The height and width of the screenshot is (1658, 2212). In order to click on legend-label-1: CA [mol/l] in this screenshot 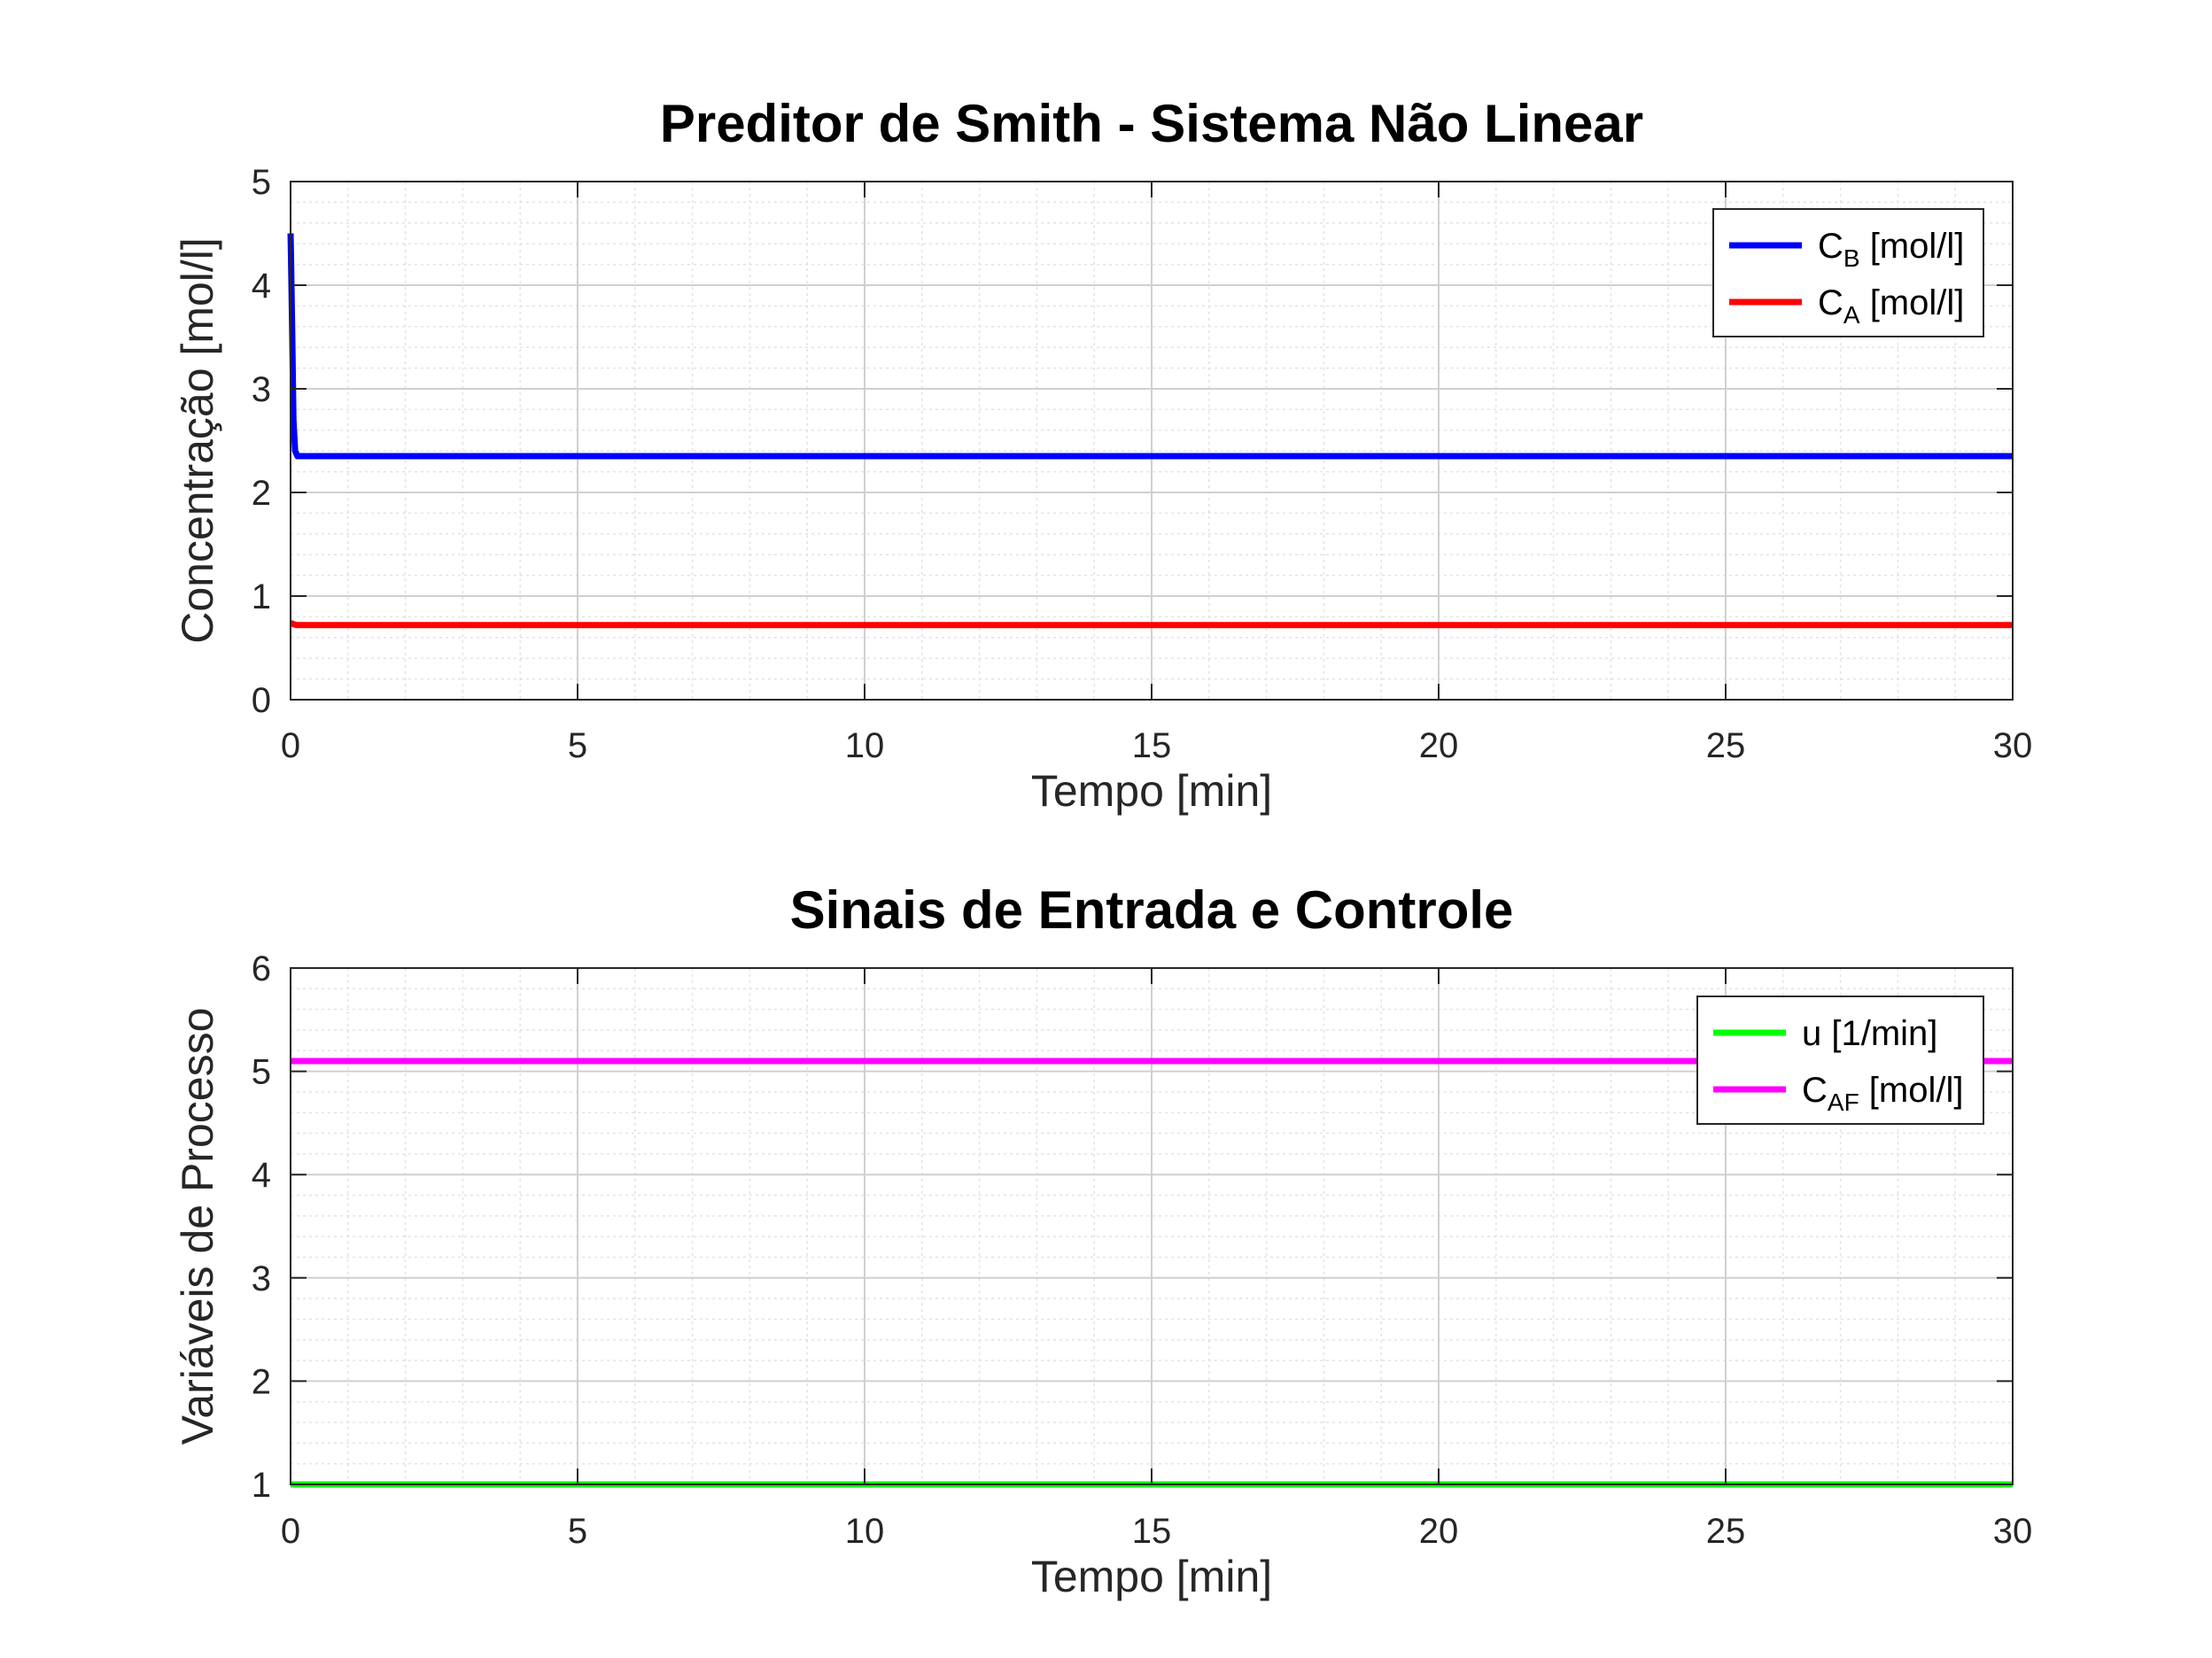, I will do `click(1891, 306)`.